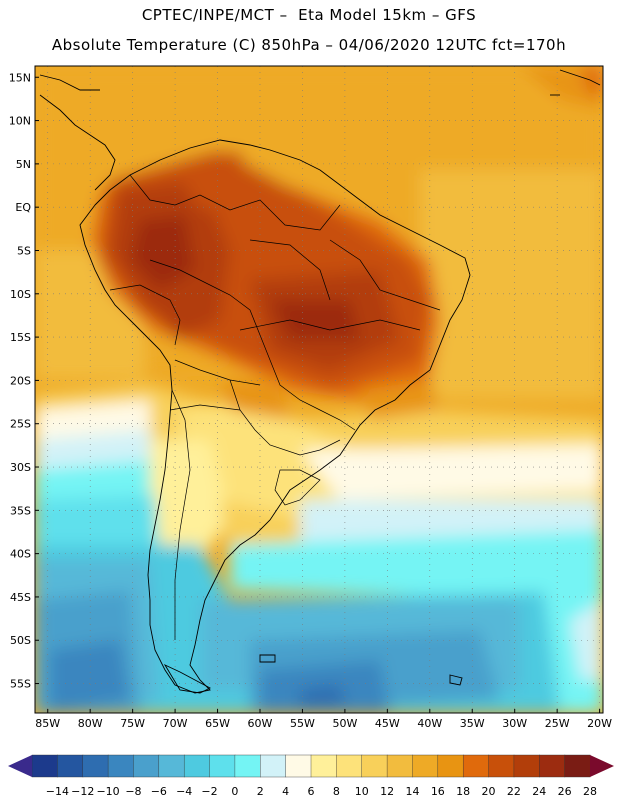 Image resolution: width=618 pixels, height=800 pixels. Describe the element at coordinates (311, 791) in the screenshot. I see `colorbar-label: 6` at that location.